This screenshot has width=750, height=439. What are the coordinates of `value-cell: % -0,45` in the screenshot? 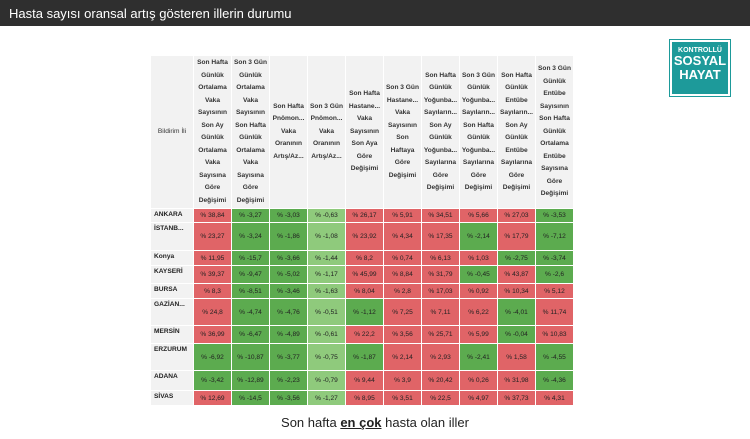 It's located at (478, 274).